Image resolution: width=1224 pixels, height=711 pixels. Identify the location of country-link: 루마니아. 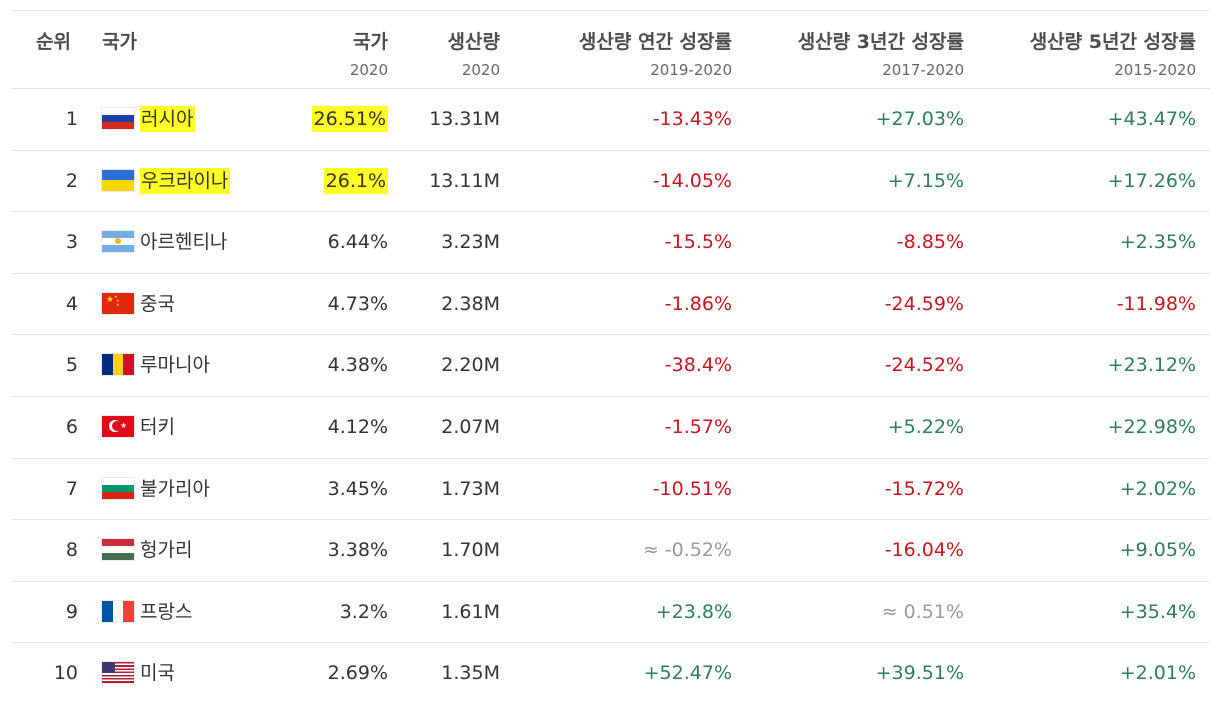
(175, 365).